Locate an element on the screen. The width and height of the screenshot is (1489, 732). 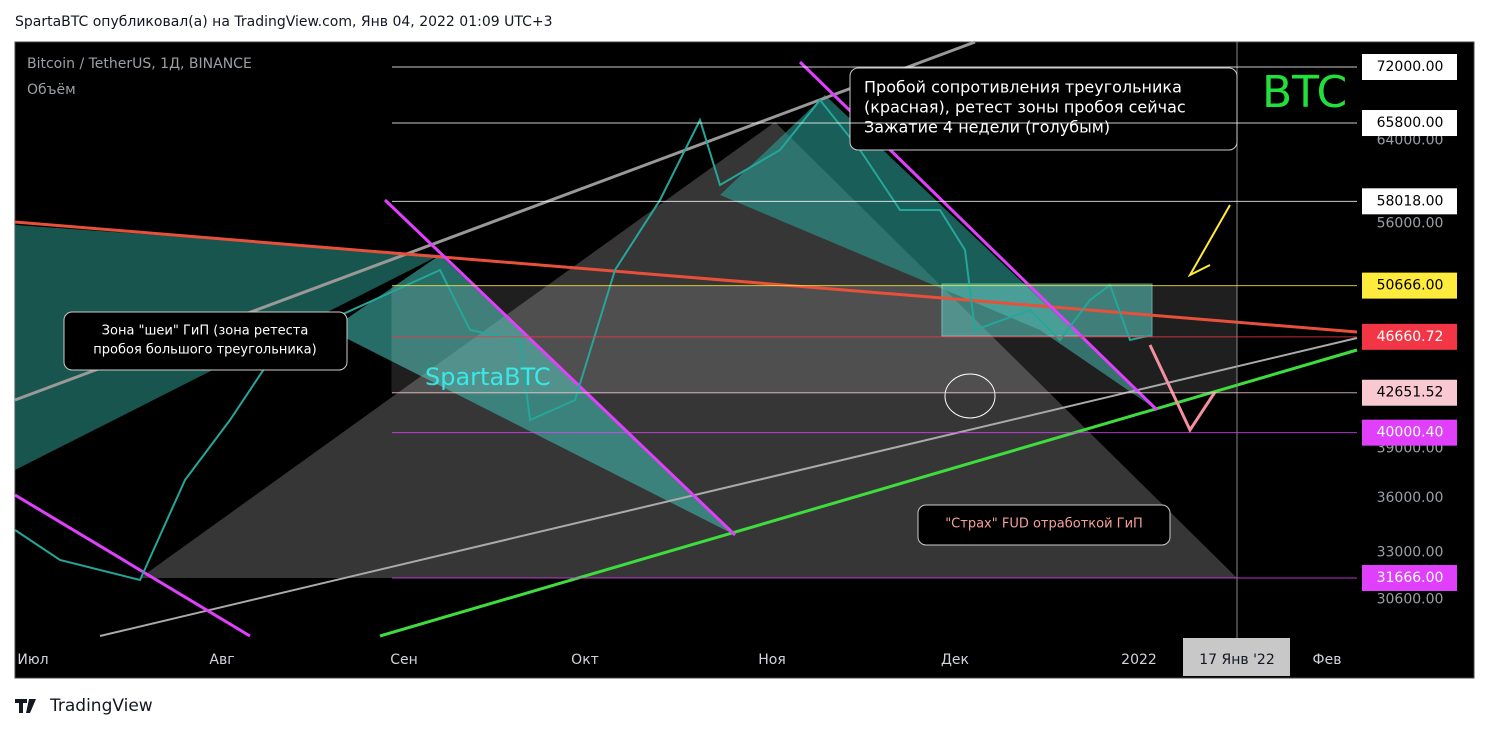
annotation: Зона "шеи" ГиП (зона ретеста is located at coordinates (205, 331).